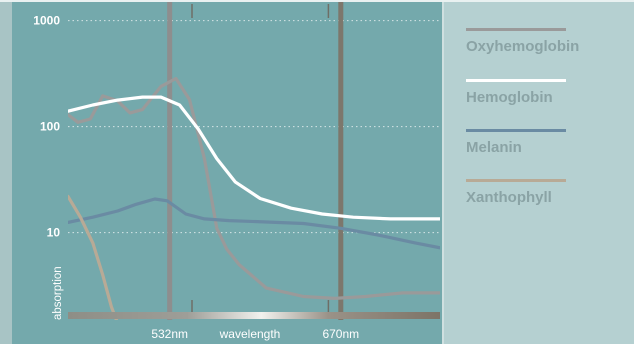  Describe the element at coordinates (58, 293) in the screenshot. I see `y-axis-label: absorption` at that location.